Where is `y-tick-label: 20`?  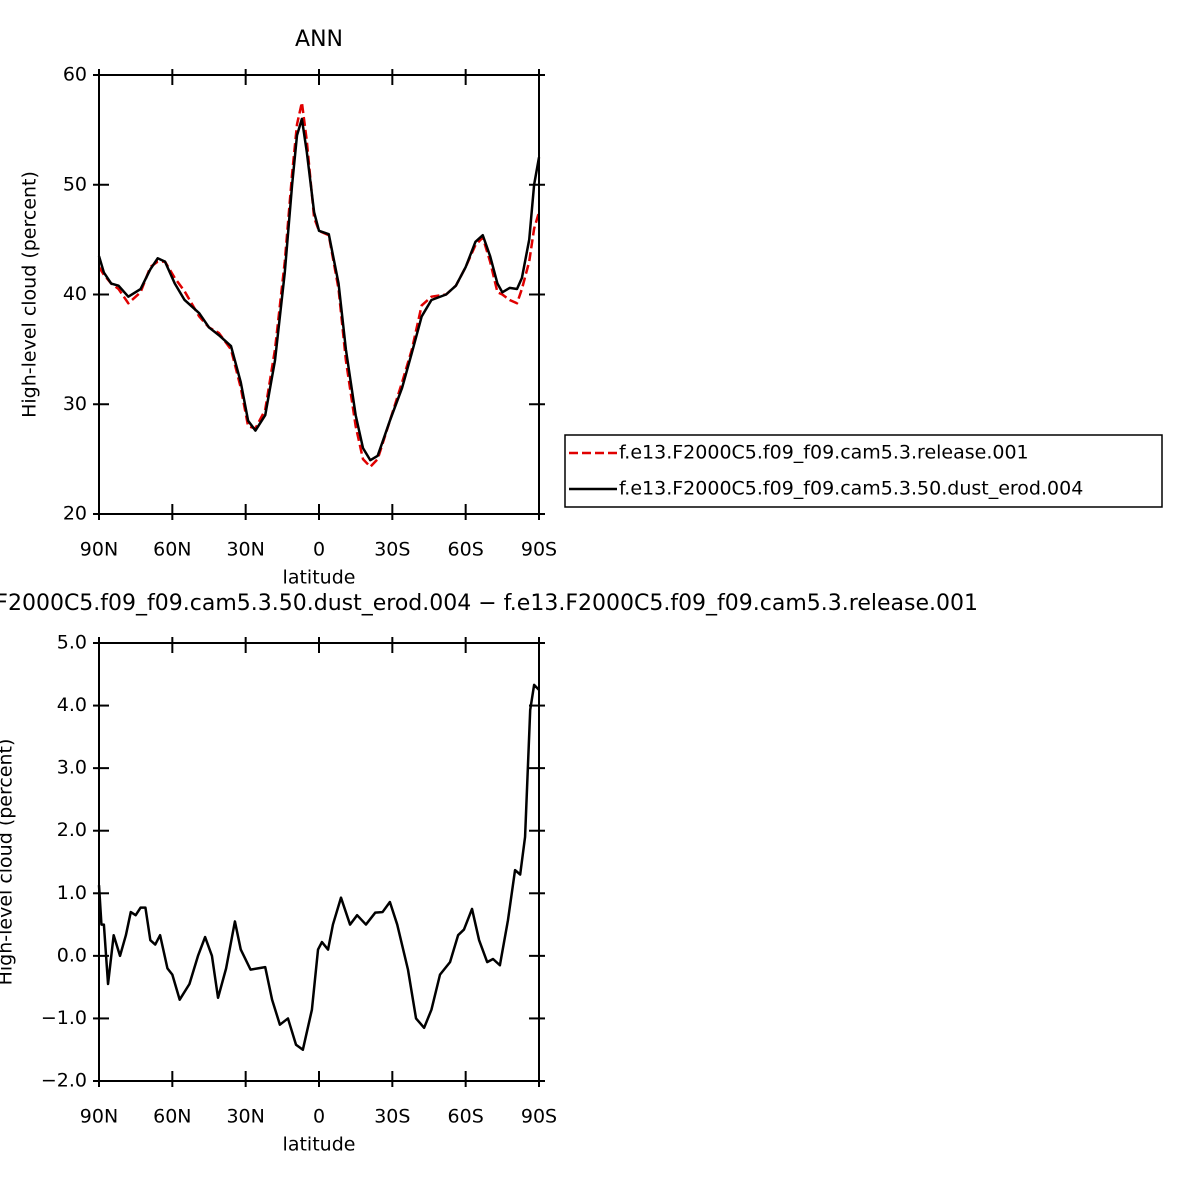 y-tick-label: 20 is located at coordinates (75, 514).